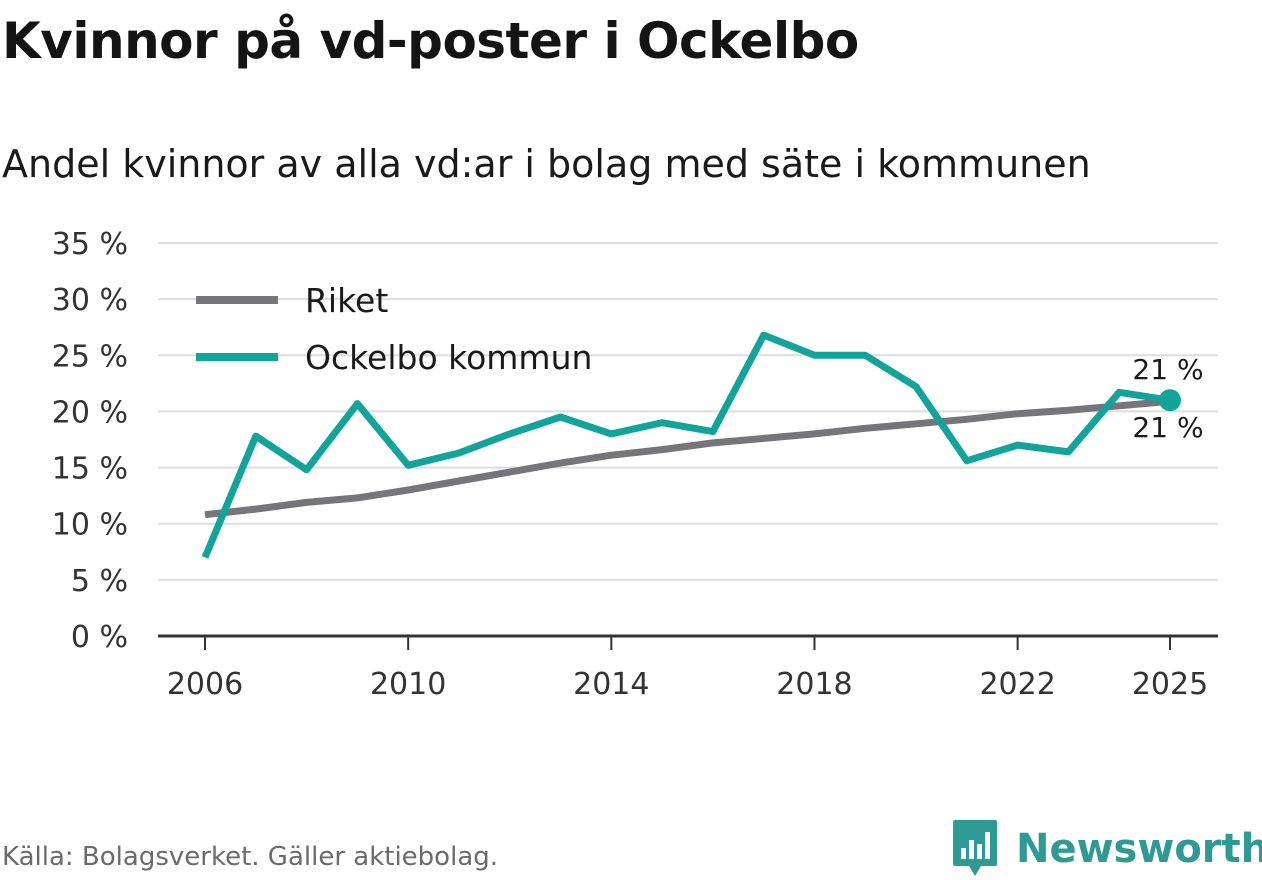 The width and height of the screenshot is (1262, 880). What do you see at coordinates (814, 684) in the screenshot?
I see `x-tick-label: 2018` at bounding box center [814, 684].